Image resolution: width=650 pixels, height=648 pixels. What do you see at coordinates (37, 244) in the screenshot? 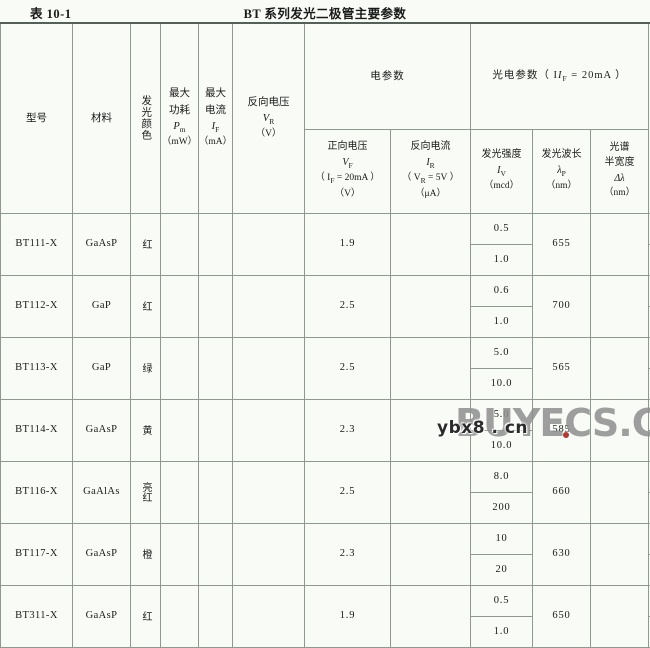
I see `cell-model: BT111-X` at bounding box center [37, 244].